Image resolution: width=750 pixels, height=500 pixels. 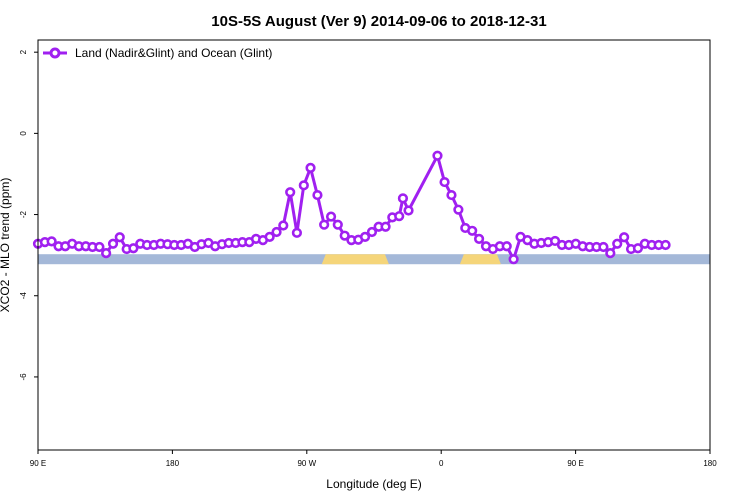 I want to click on legend: Land (Nadir&Glint) and Ocean (Glint), so click(x=157, y=53).